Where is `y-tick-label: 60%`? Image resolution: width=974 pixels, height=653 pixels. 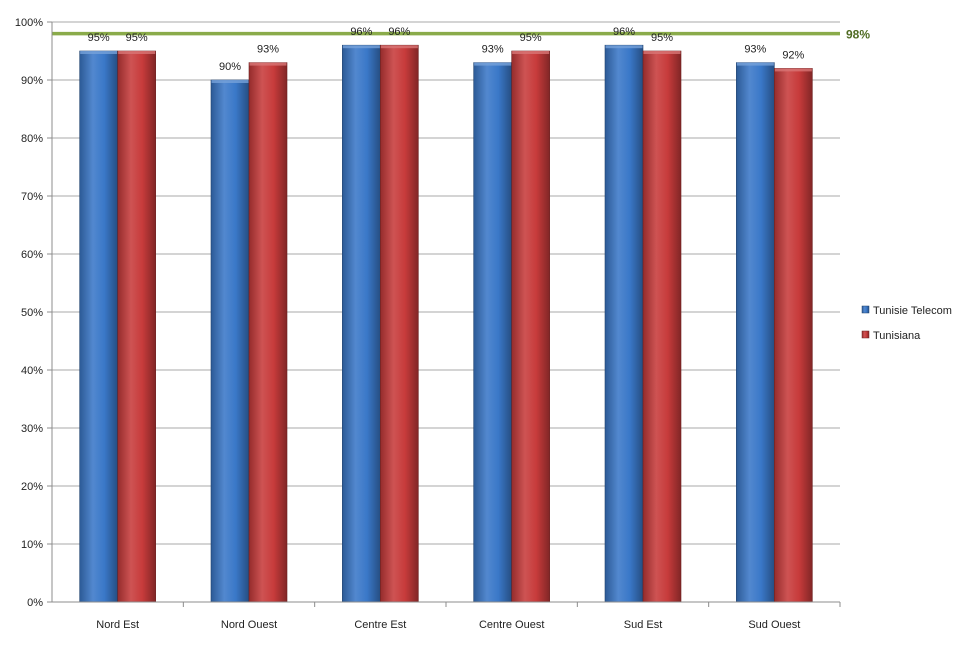
y-tick-label: 60% is located at coordinates (32, 255).